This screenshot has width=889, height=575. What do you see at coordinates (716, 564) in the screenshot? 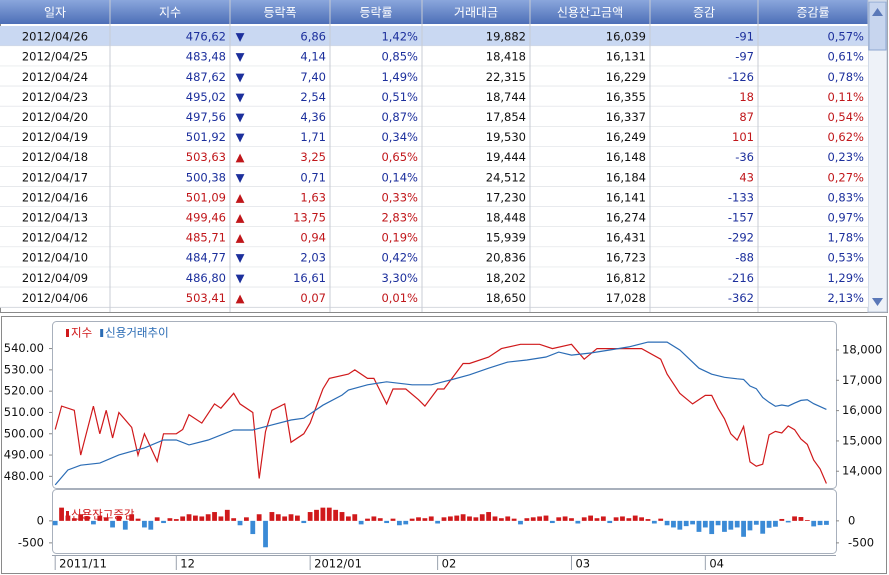
I see `x-tick-label: 04` at bounding box center [716, 564].